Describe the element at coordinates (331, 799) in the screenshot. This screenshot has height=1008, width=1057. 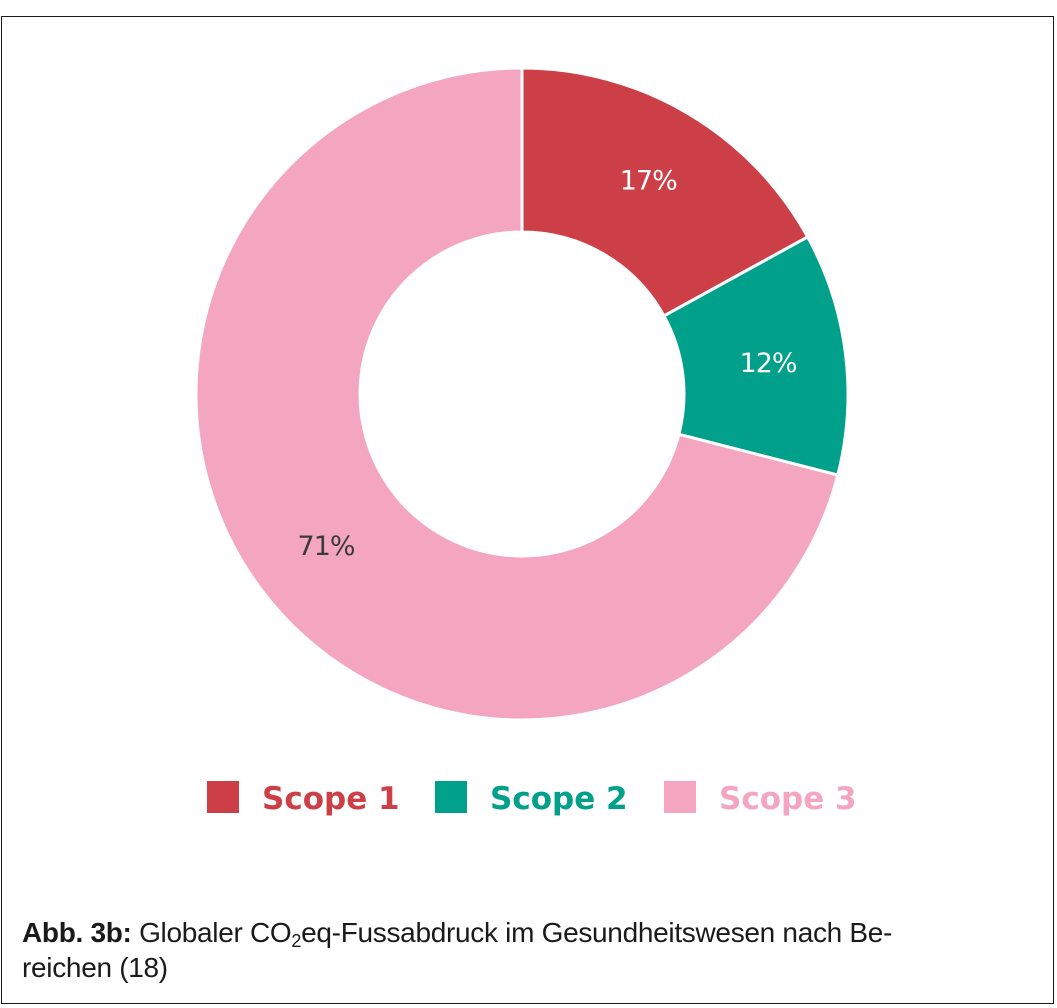
I see `legend-label-scope-1: Scope 1` at that location.